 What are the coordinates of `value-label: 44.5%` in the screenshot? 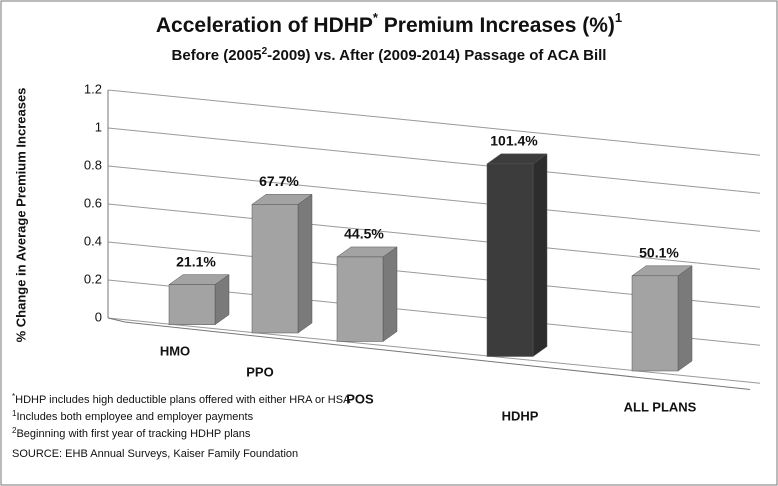 It's located at (364, 234).